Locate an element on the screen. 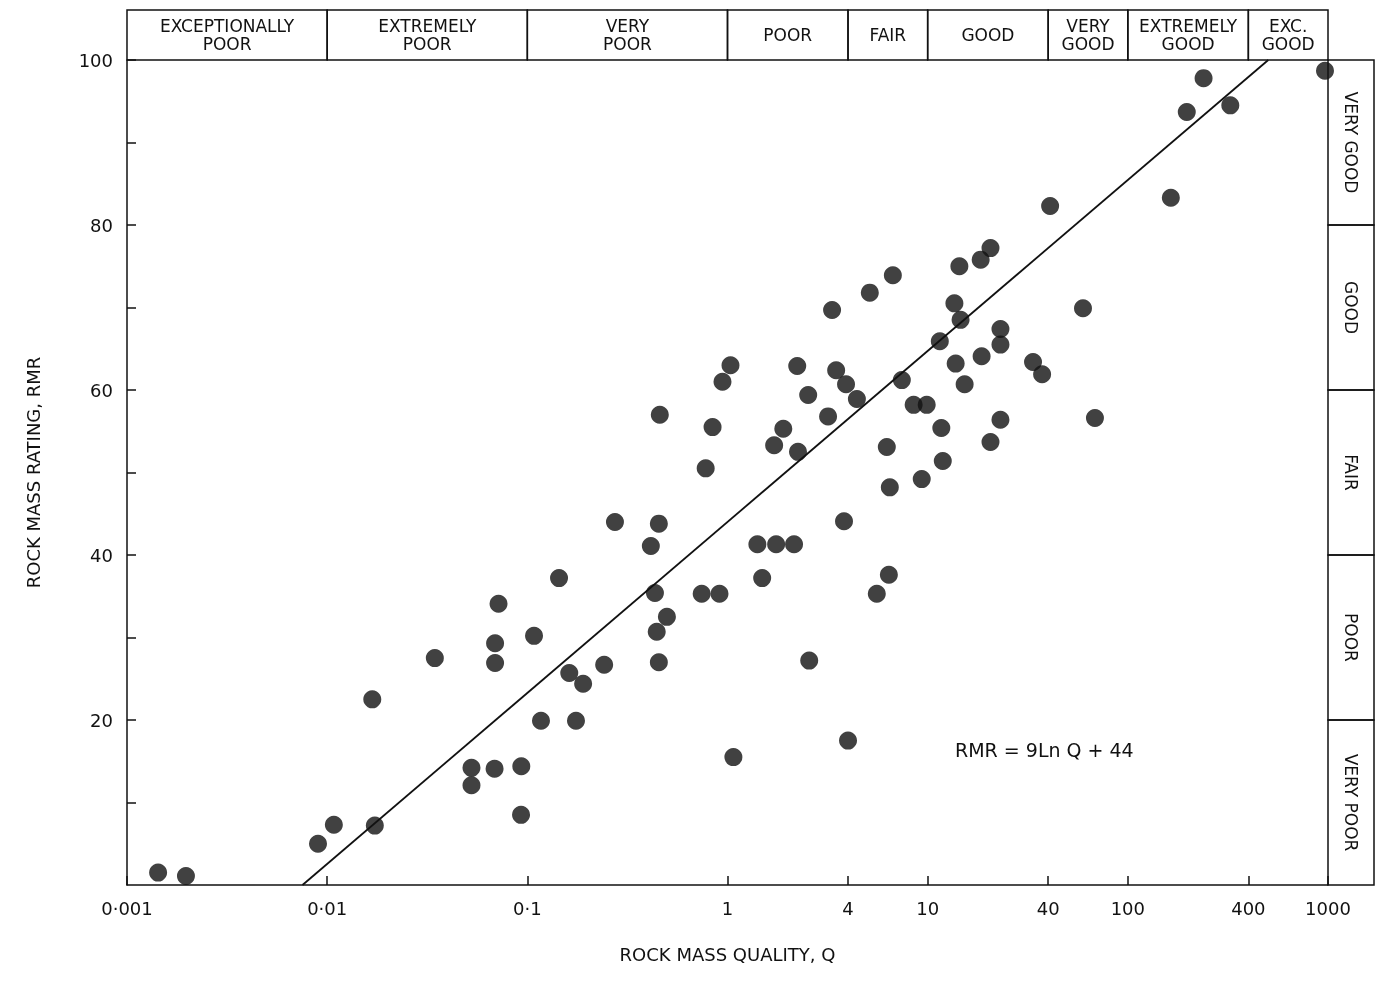  x-tick-label: 40 is located at coordinates (1048, 908).